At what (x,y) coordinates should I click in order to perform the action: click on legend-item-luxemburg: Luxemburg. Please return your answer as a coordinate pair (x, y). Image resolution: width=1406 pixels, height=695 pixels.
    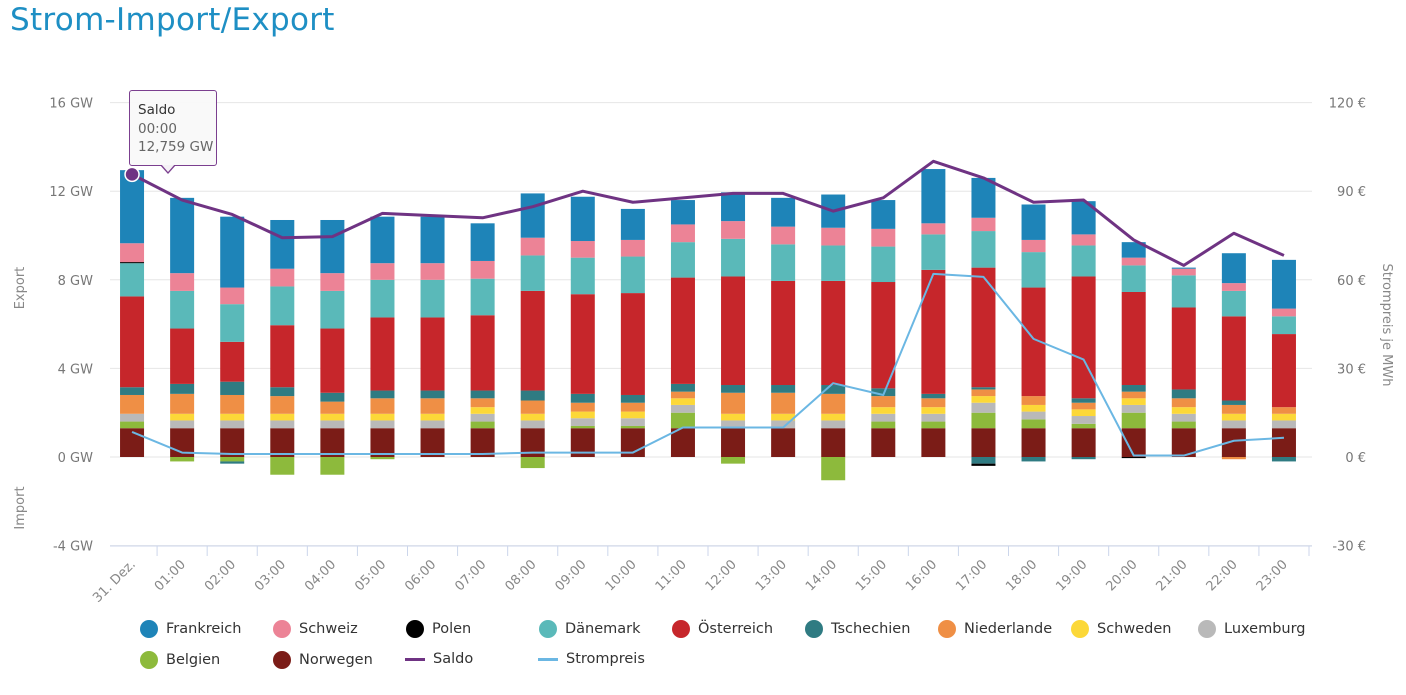
    Looking at the image, I should click on (1252, 629).